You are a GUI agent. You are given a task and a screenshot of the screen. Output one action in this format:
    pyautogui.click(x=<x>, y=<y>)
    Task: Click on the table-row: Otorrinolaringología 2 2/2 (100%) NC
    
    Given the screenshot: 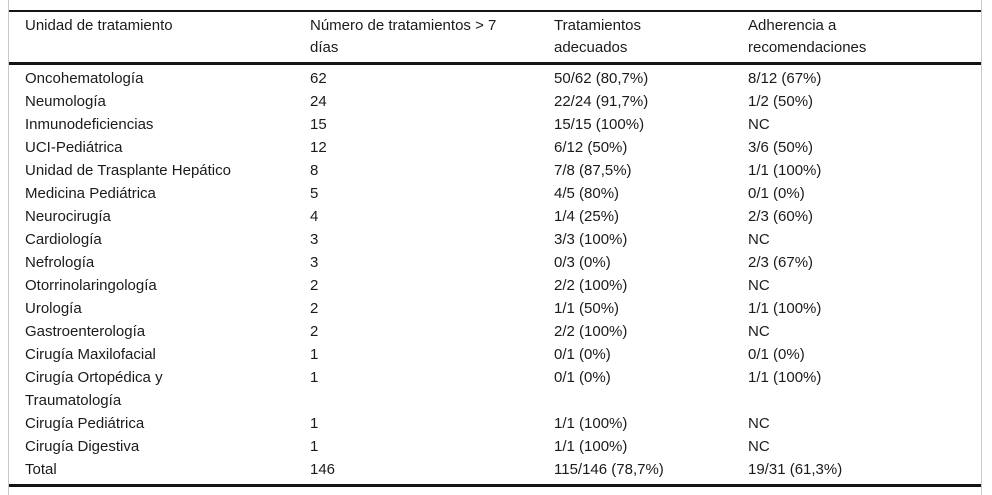 What is the action you would take?
    pyautogui.click(x=495, y=285)
    